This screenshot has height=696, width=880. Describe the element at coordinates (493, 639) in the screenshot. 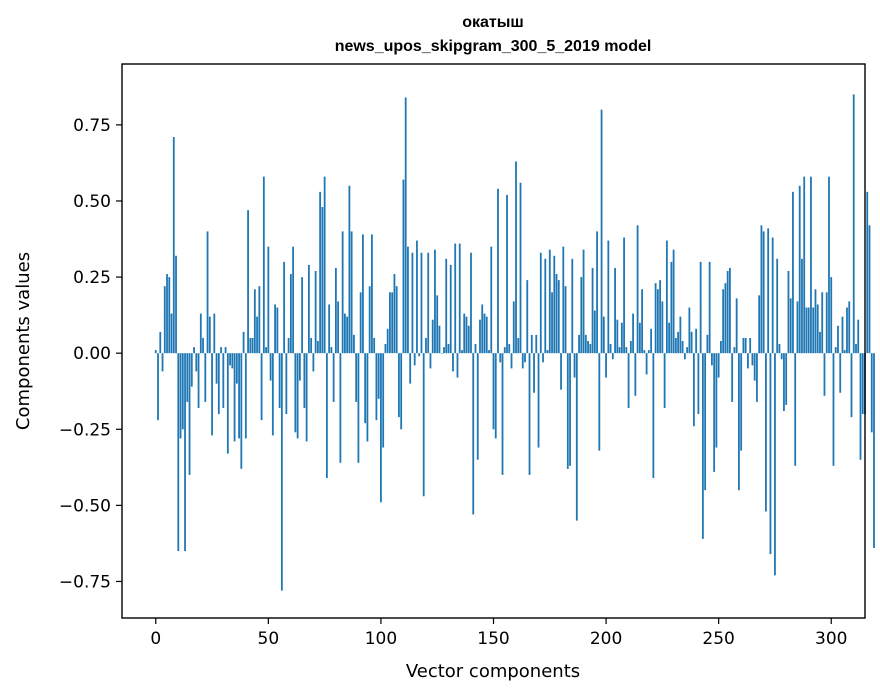

I see `x-tick-label: 150` at that location.